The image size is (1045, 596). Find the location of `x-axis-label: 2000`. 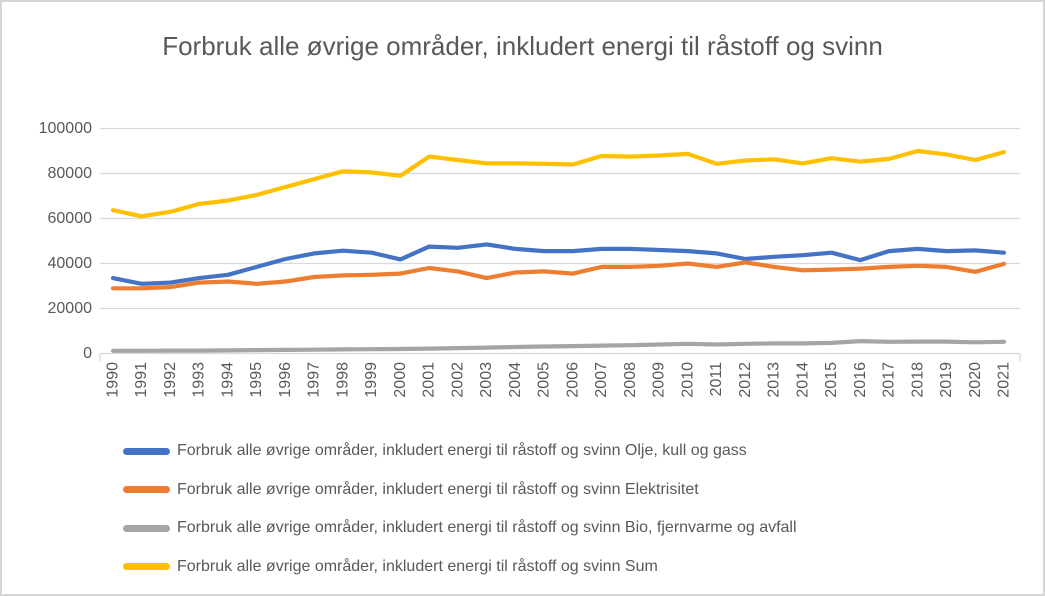

x-axis-label: 2000 is located at coordinates (400, 380).